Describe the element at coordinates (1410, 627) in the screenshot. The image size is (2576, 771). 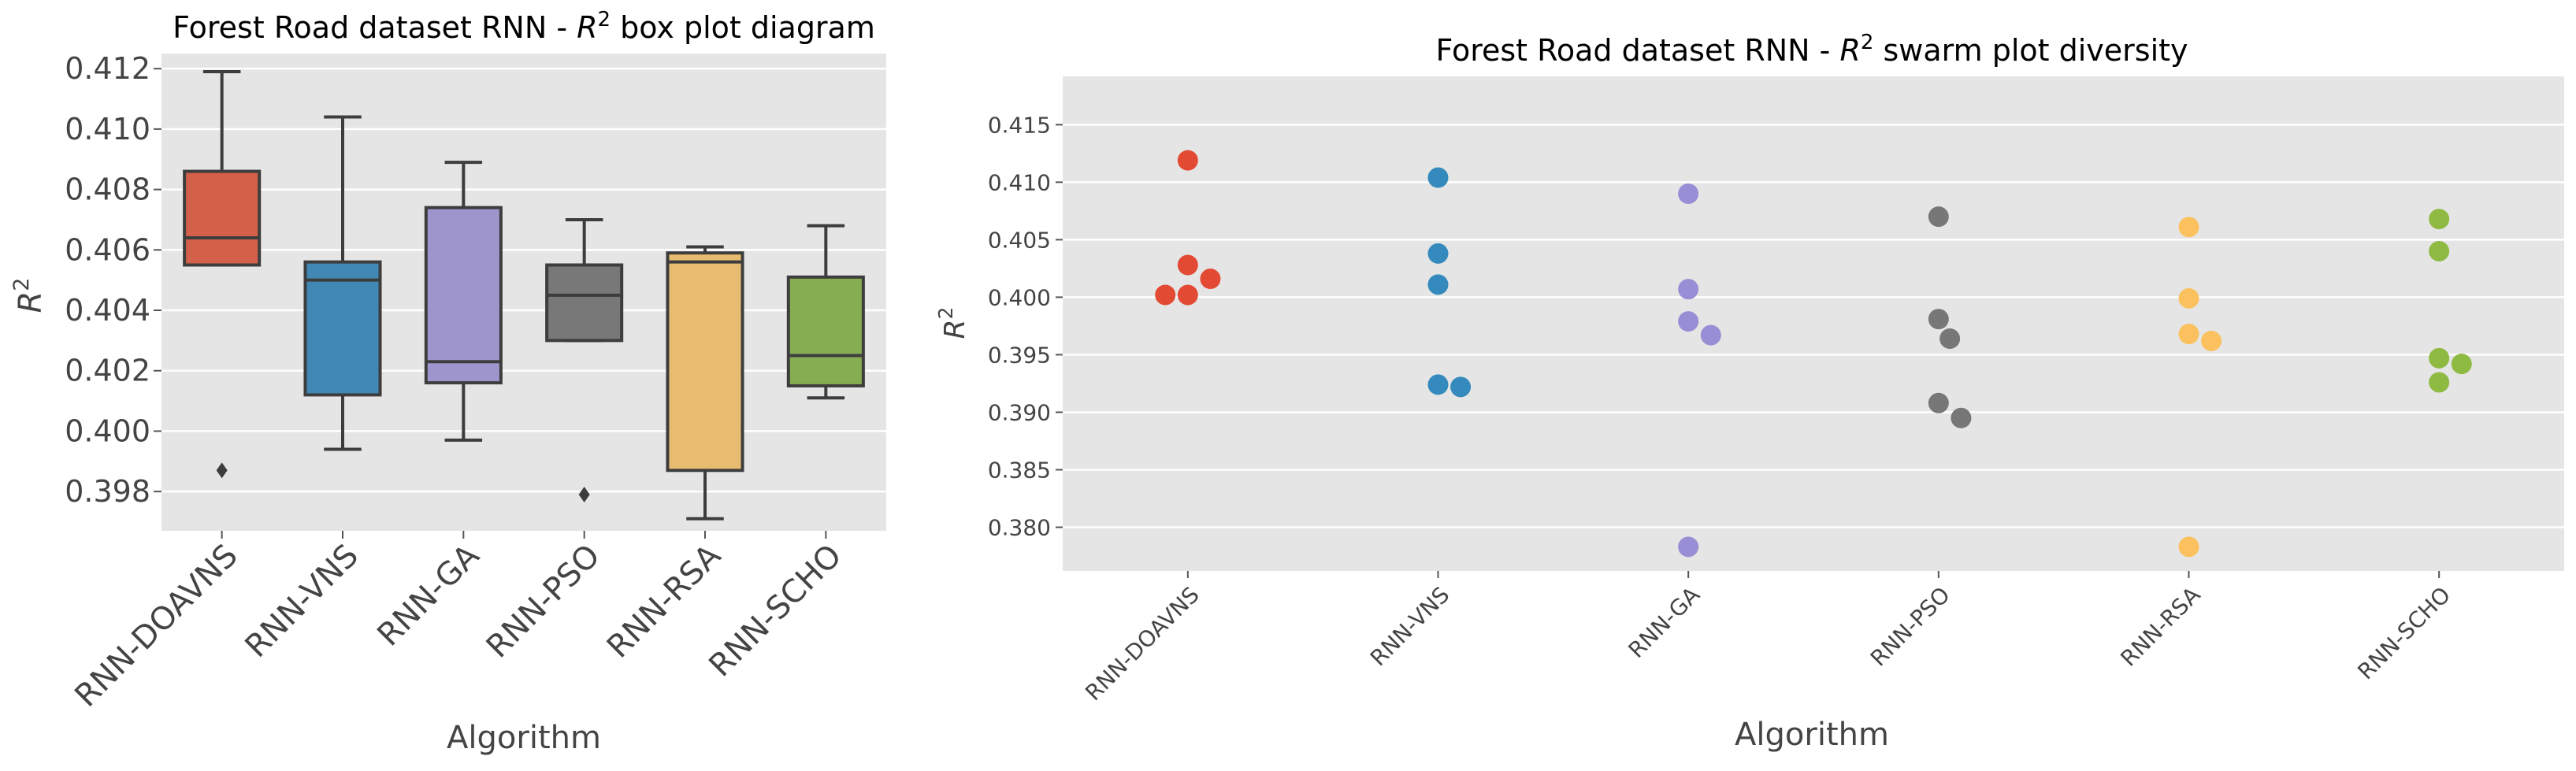
I see `swarm-x-tick-label: RNN-VNS` at that location.